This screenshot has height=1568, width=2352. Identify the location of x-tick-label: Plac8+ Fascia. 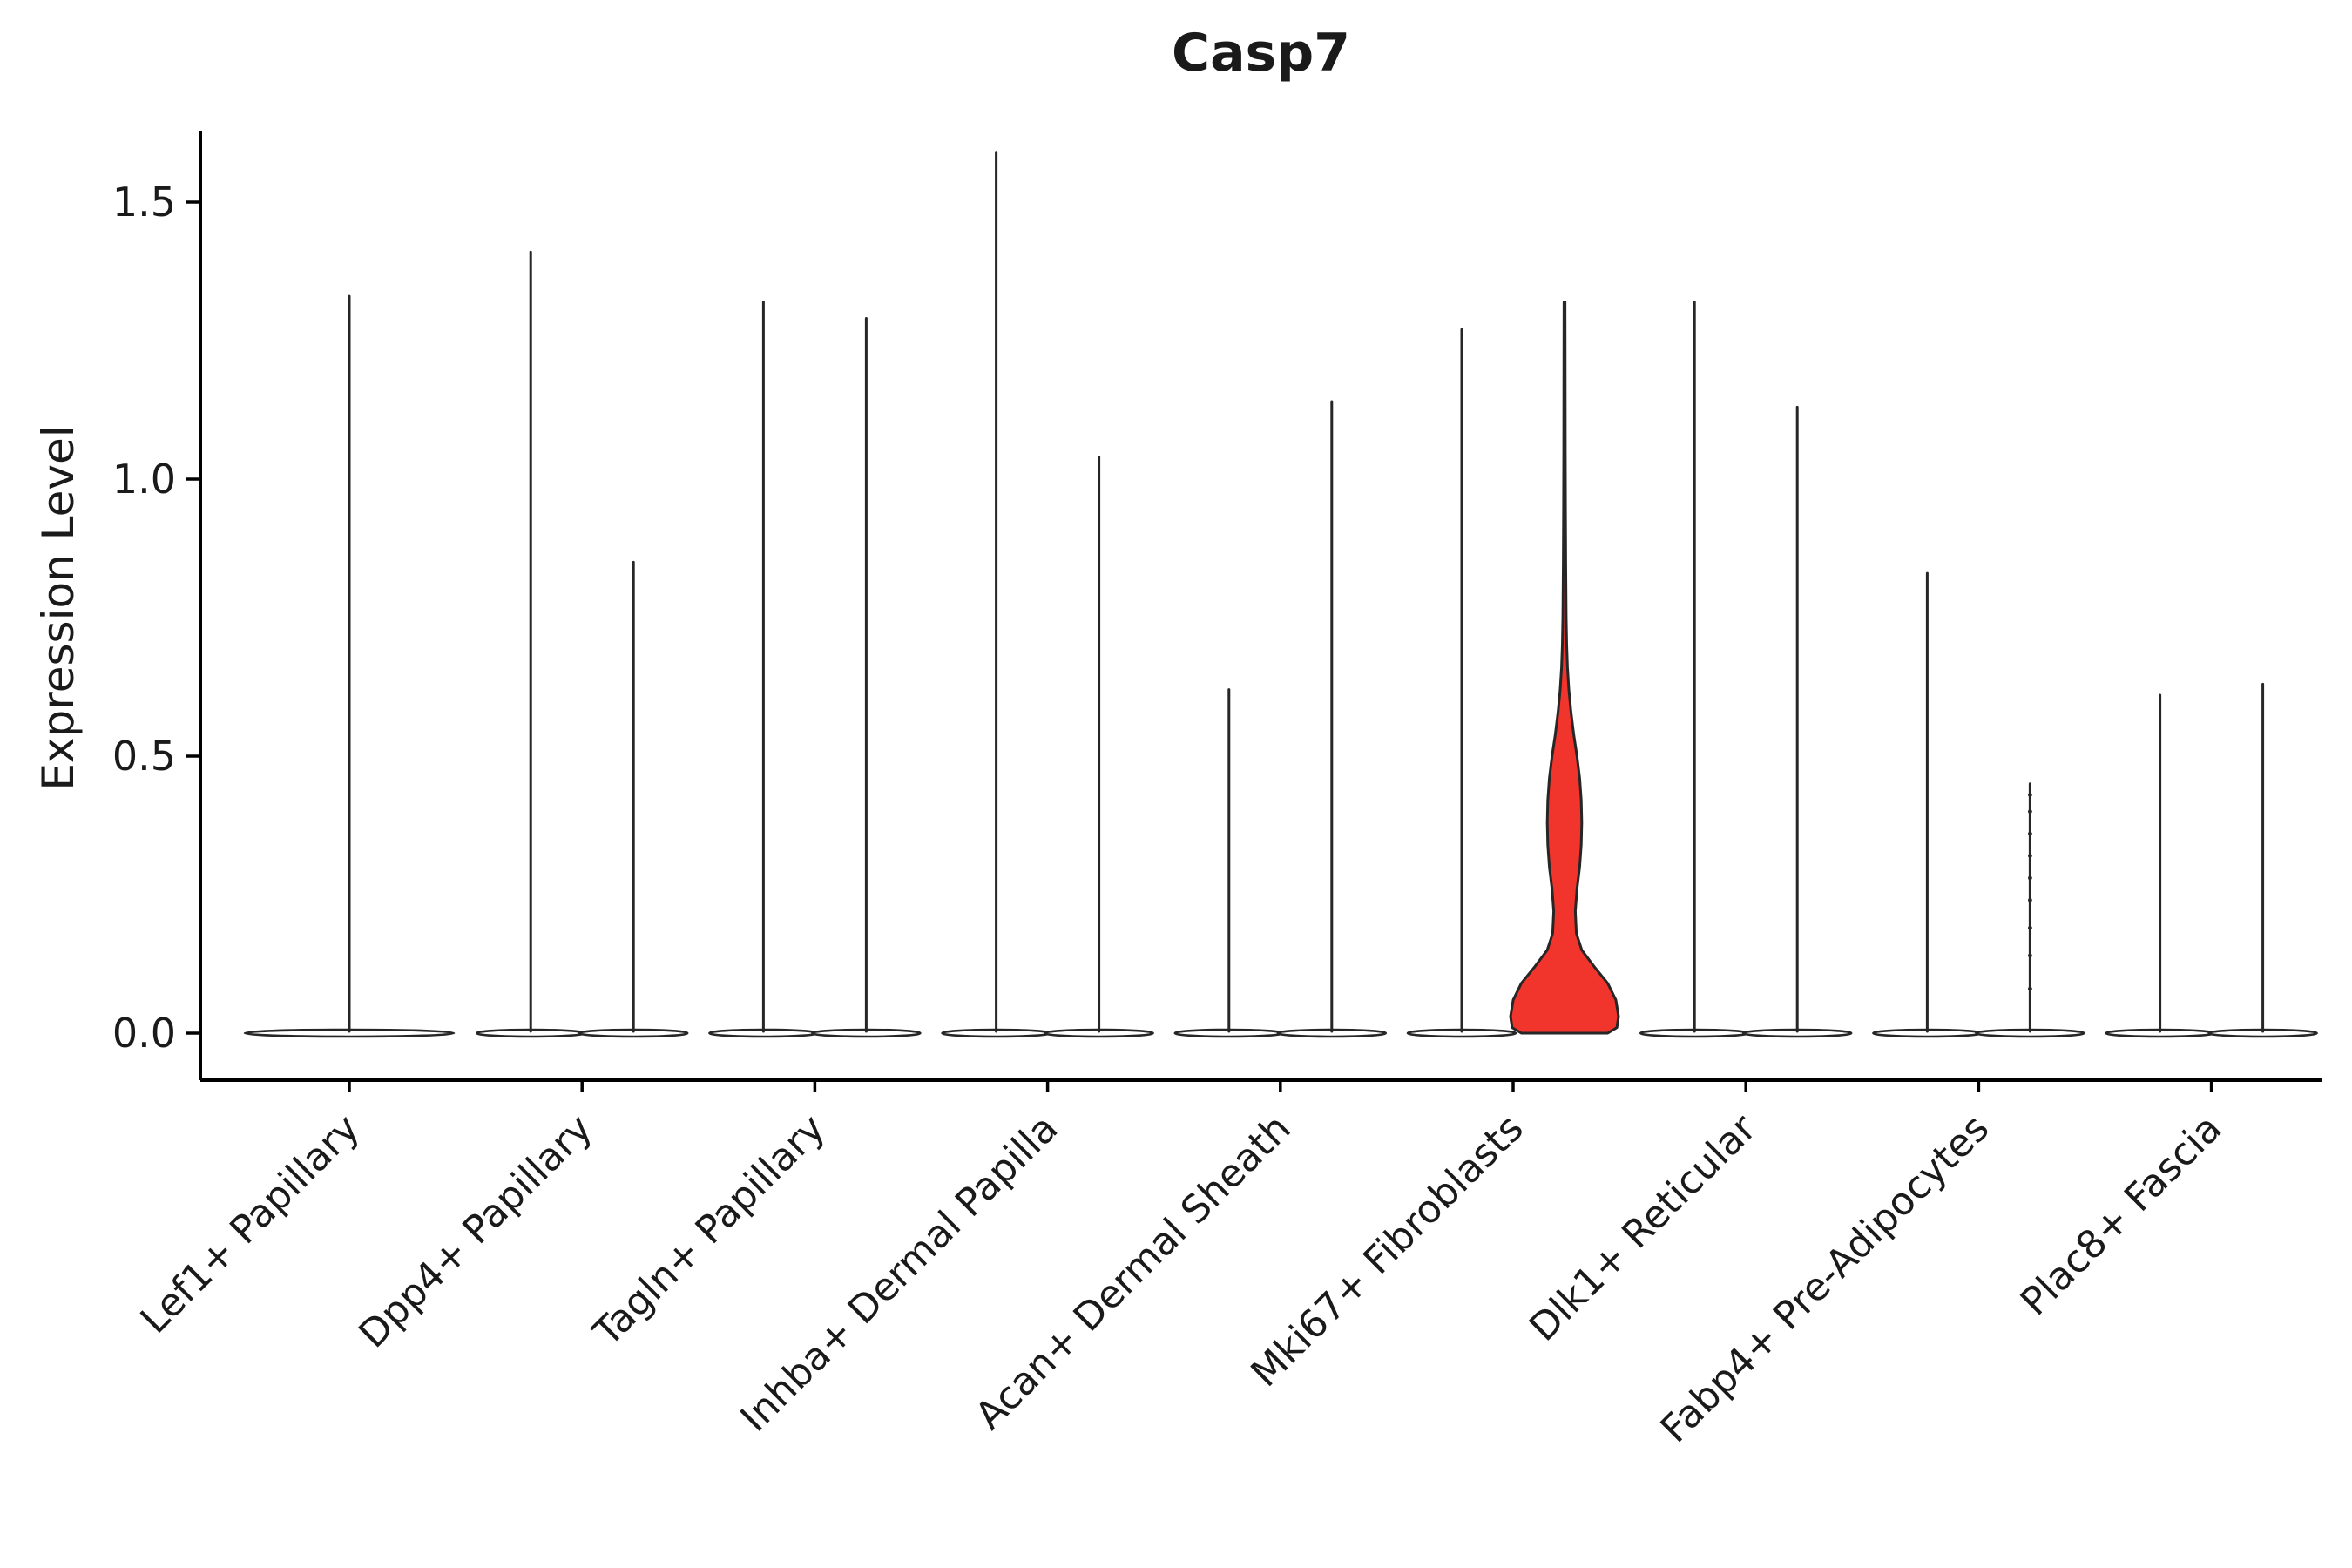
(2121, 1215).